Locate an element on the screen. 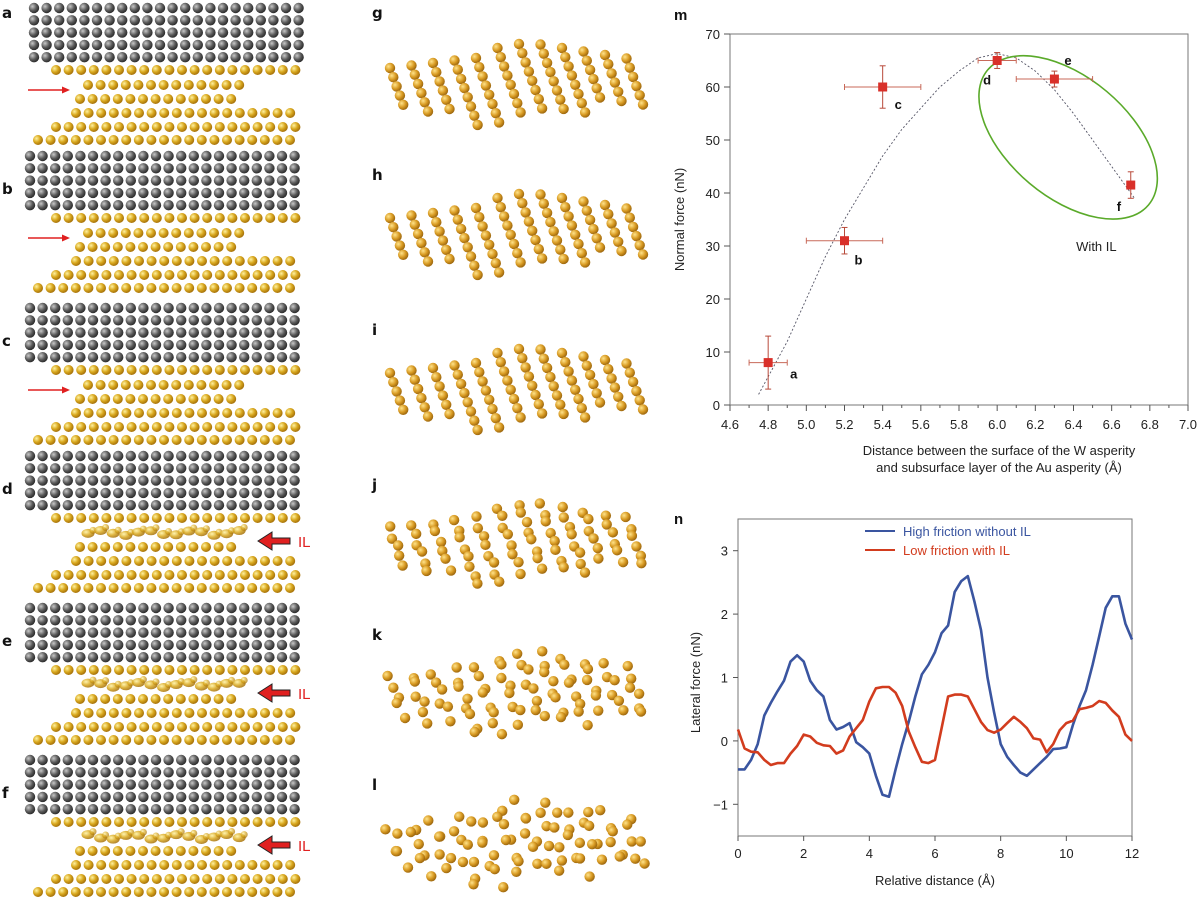 Image resolution: width=1198 pixels, height=917 pixels. panel-c-snapshot is located at coordinates (162, 373).